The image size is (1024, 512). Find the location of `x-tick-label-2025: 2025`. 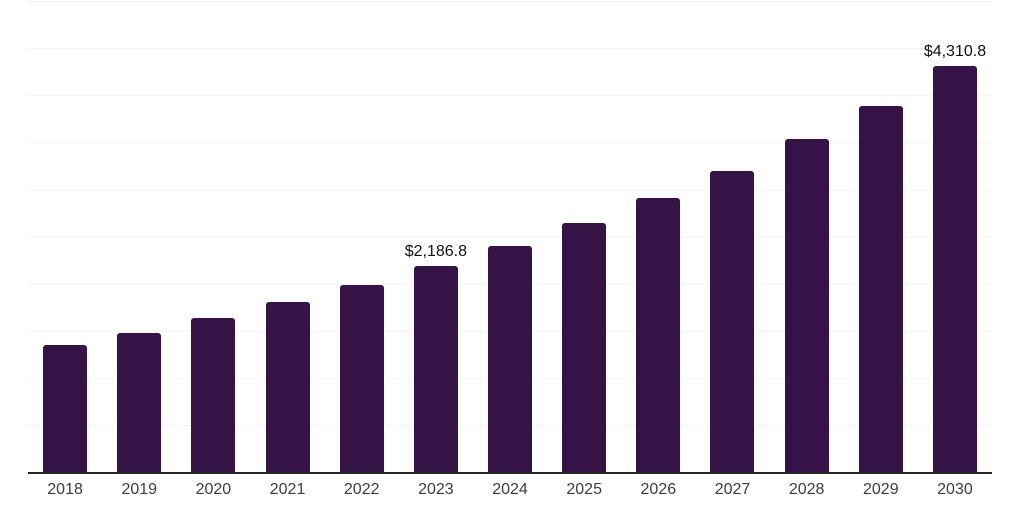

x-tick-label-2025: 2025 is located at coordinates (584, 489).